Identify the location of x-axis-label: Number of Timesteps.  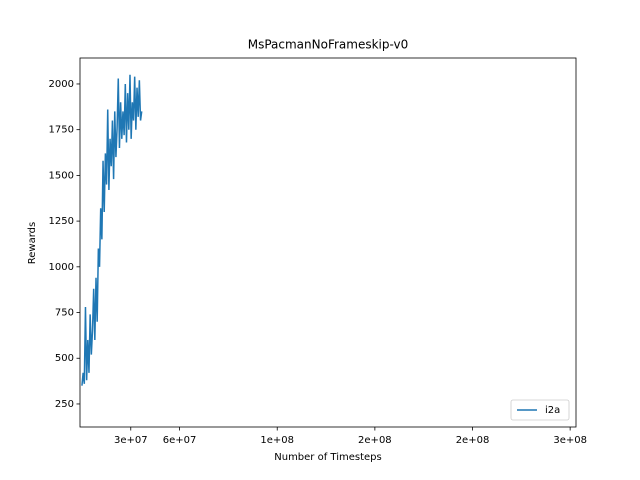
(327, 457).